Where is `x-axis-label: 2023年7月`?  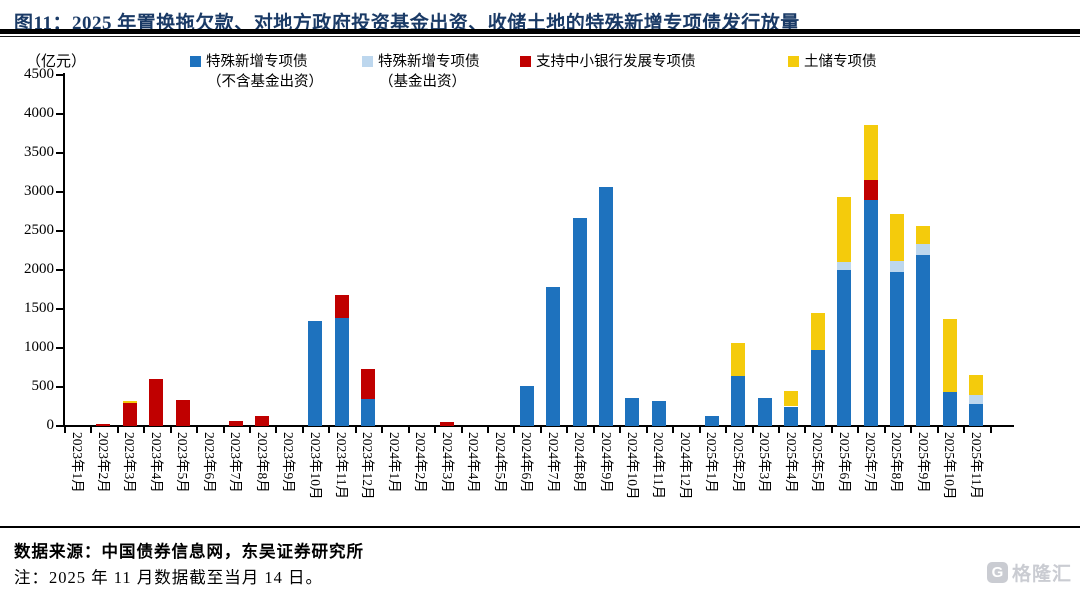 x-axis-label: 2023年7月 is located at coordinates (236, 462).